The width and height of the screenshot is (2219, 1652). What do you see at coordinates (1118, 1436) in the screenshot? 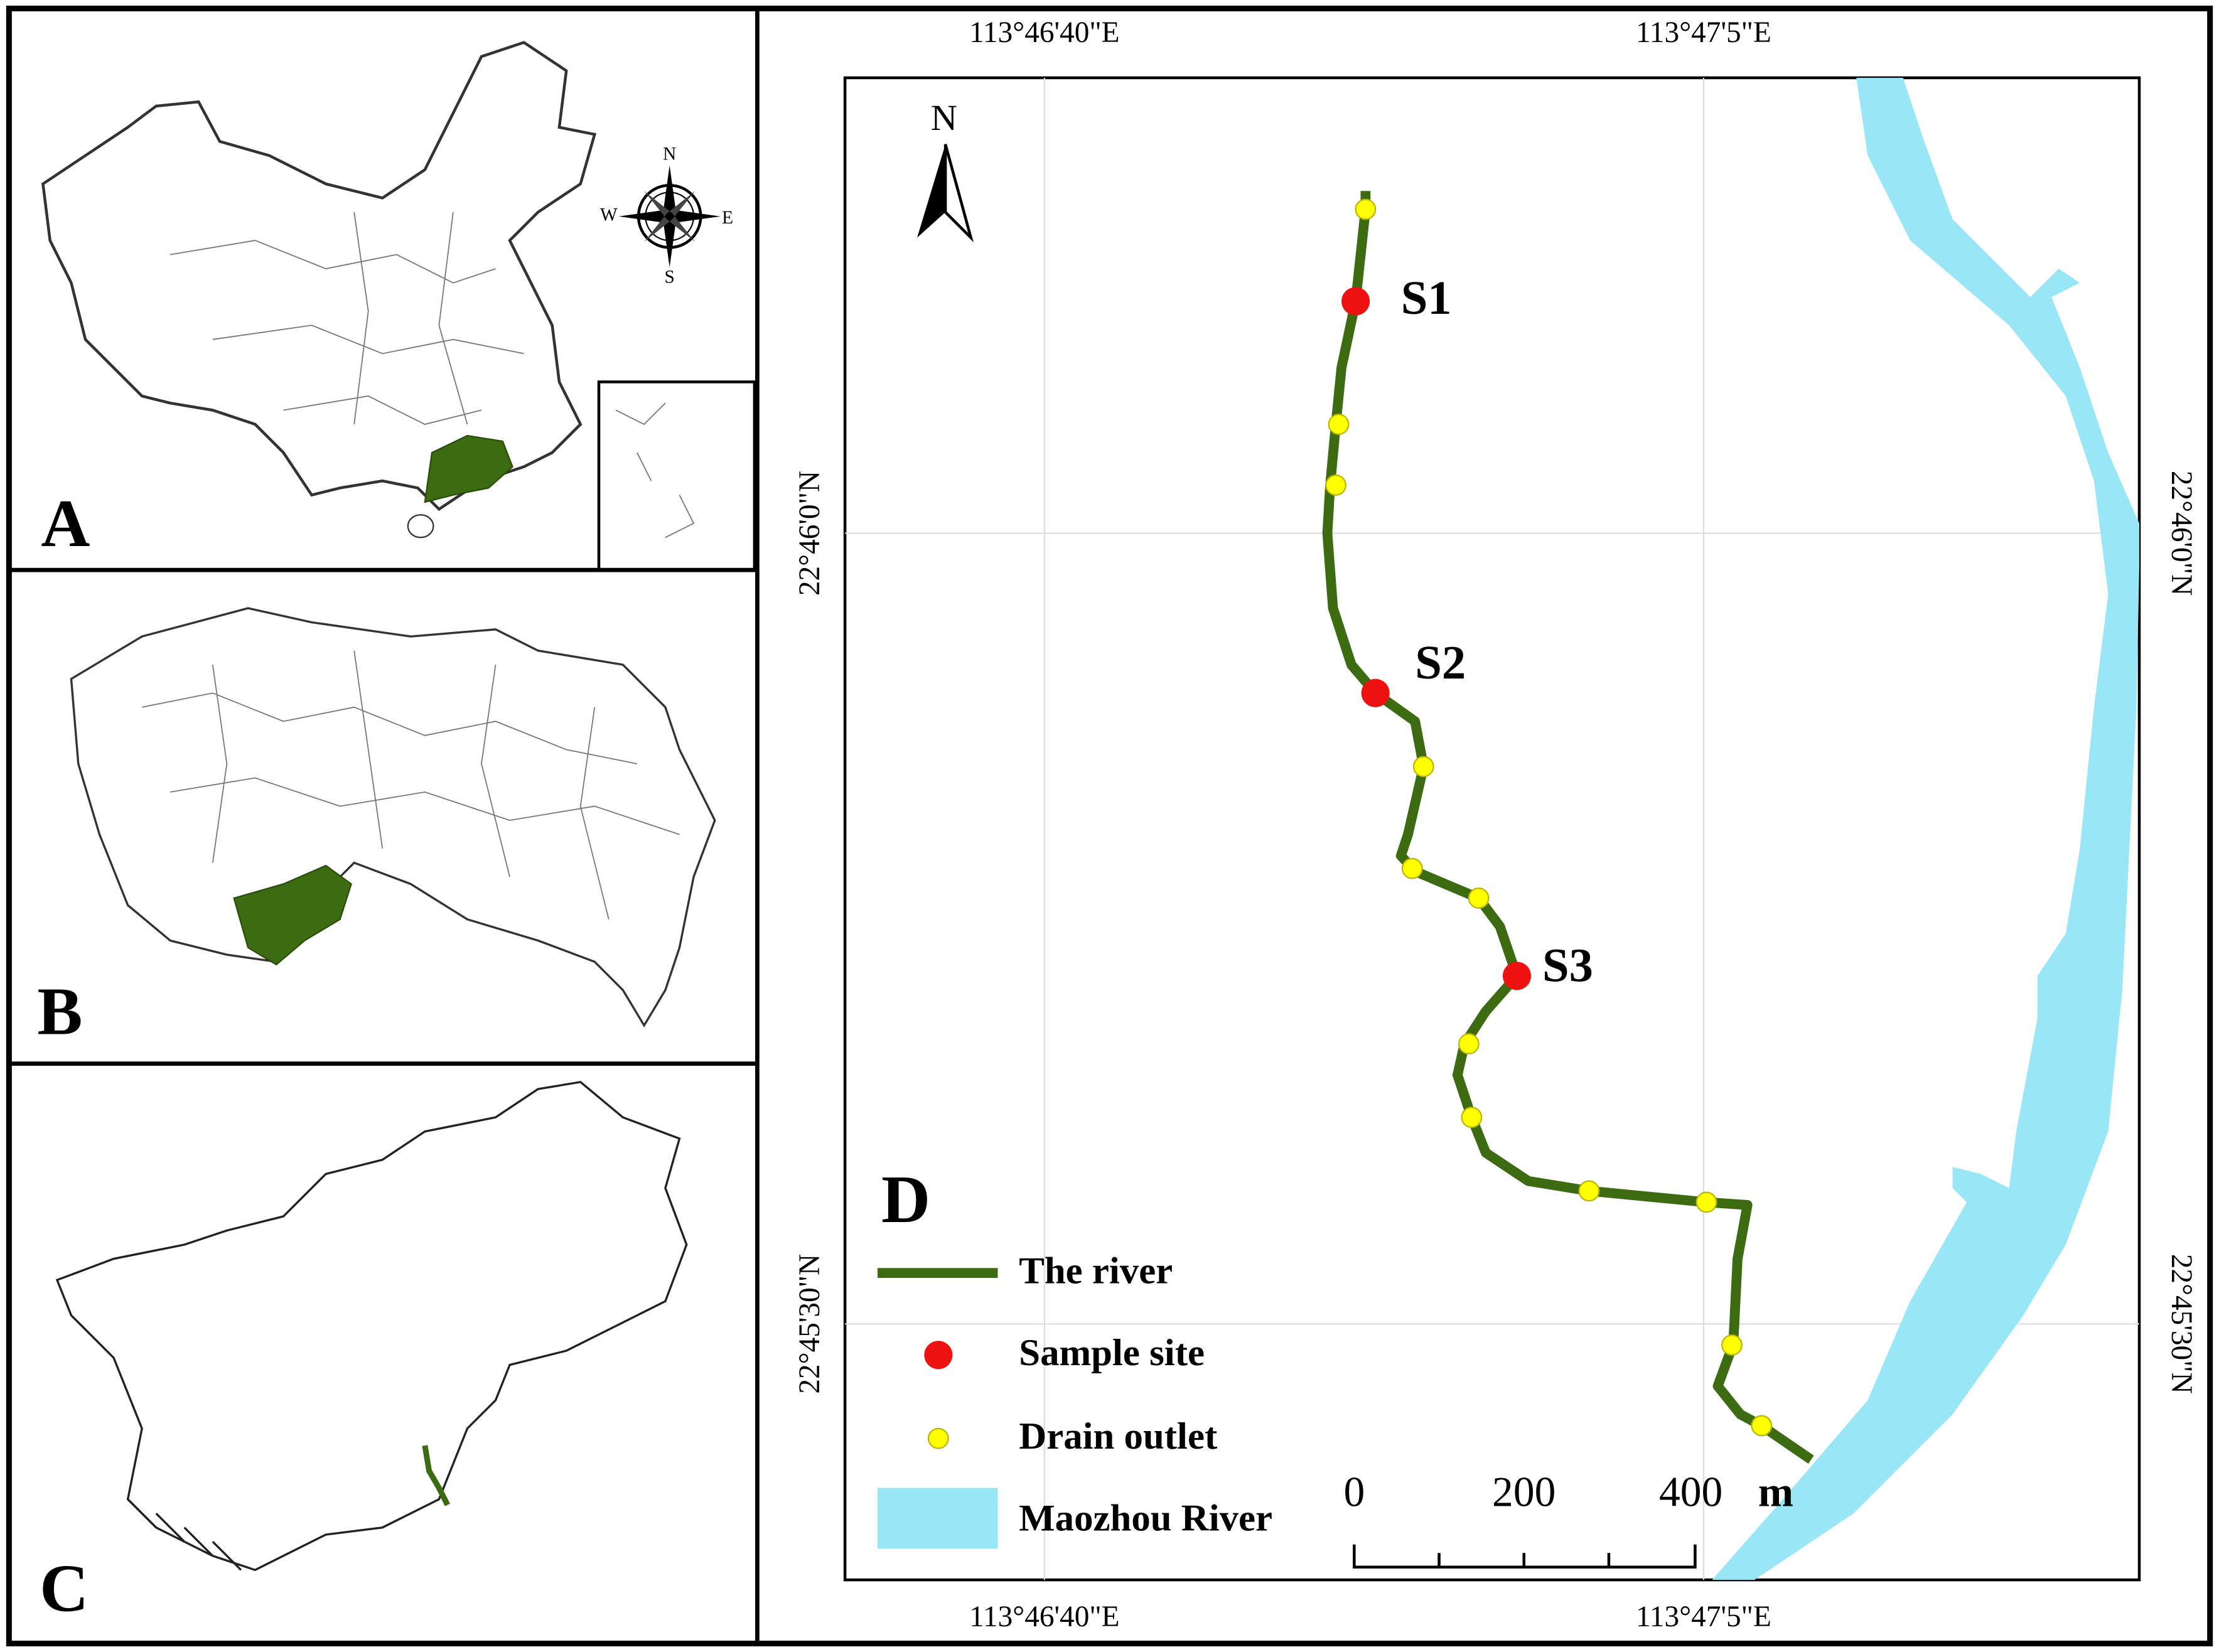
I see `legend-label: Drain outlet` at bounding box center [1118, 1436].